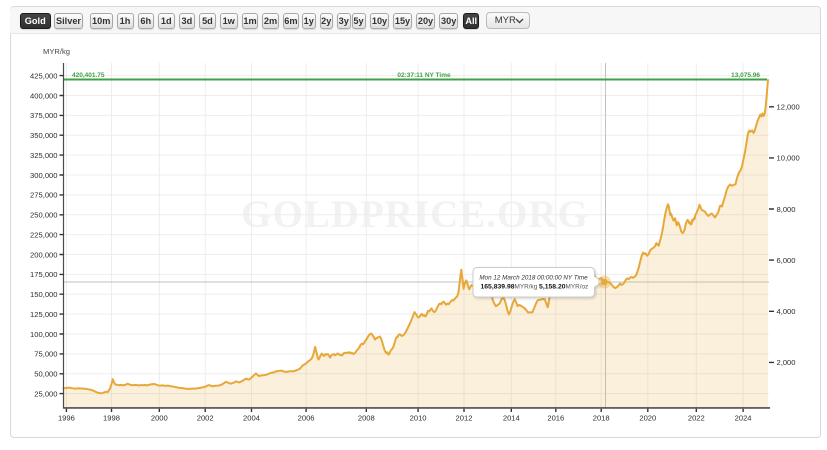 This screenshot has height=450, width=827. Describe the element at coordinates (418, 418) in the screenshot. I see `svg-text: 2010` at that location.